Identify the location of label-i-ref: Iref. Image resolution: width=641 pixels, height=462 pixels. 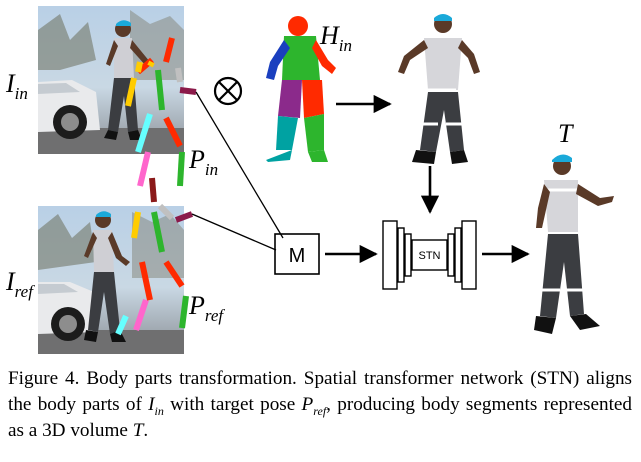
(20, 284).